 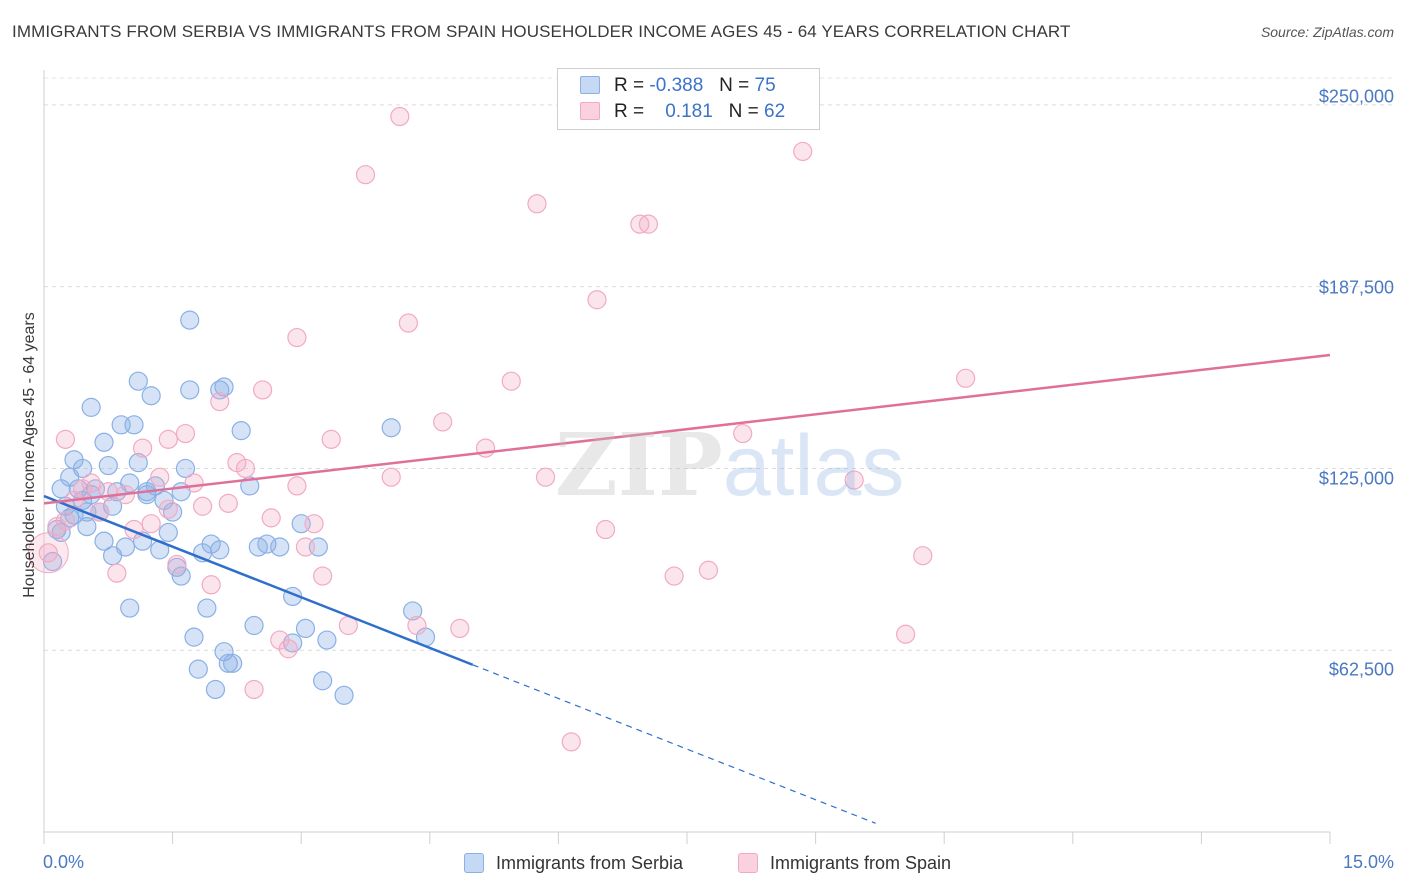 I want to click on bottom-legend-serbia: Immigrants from Serbia, so click(x=573, y=863).